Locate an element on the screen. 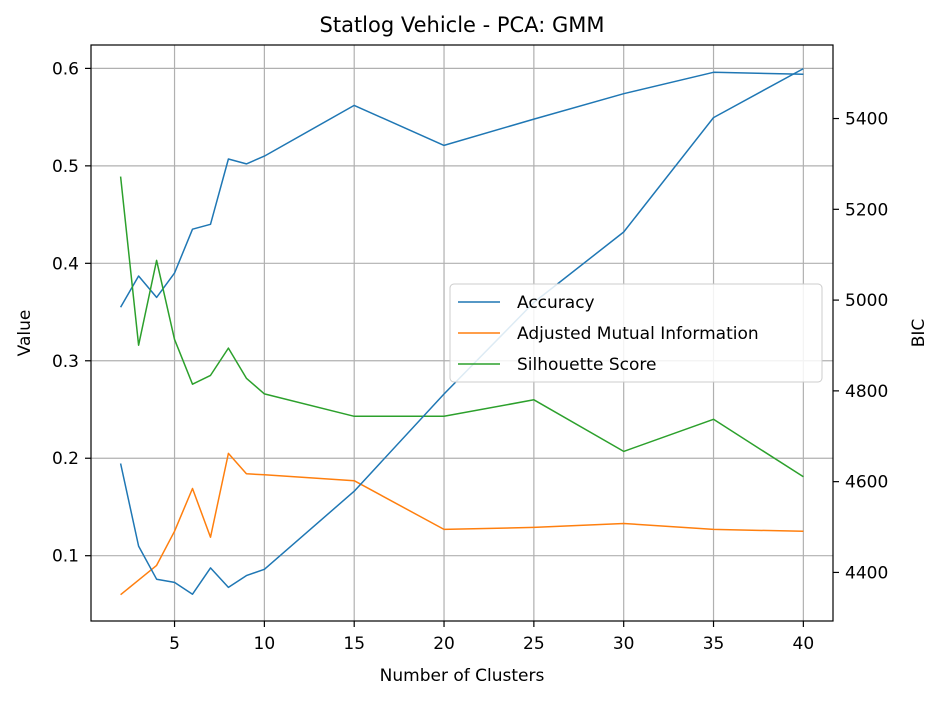 This screenshot has height=704, width=943. x-tick-label: 30 is located at coordinates (624, 644).